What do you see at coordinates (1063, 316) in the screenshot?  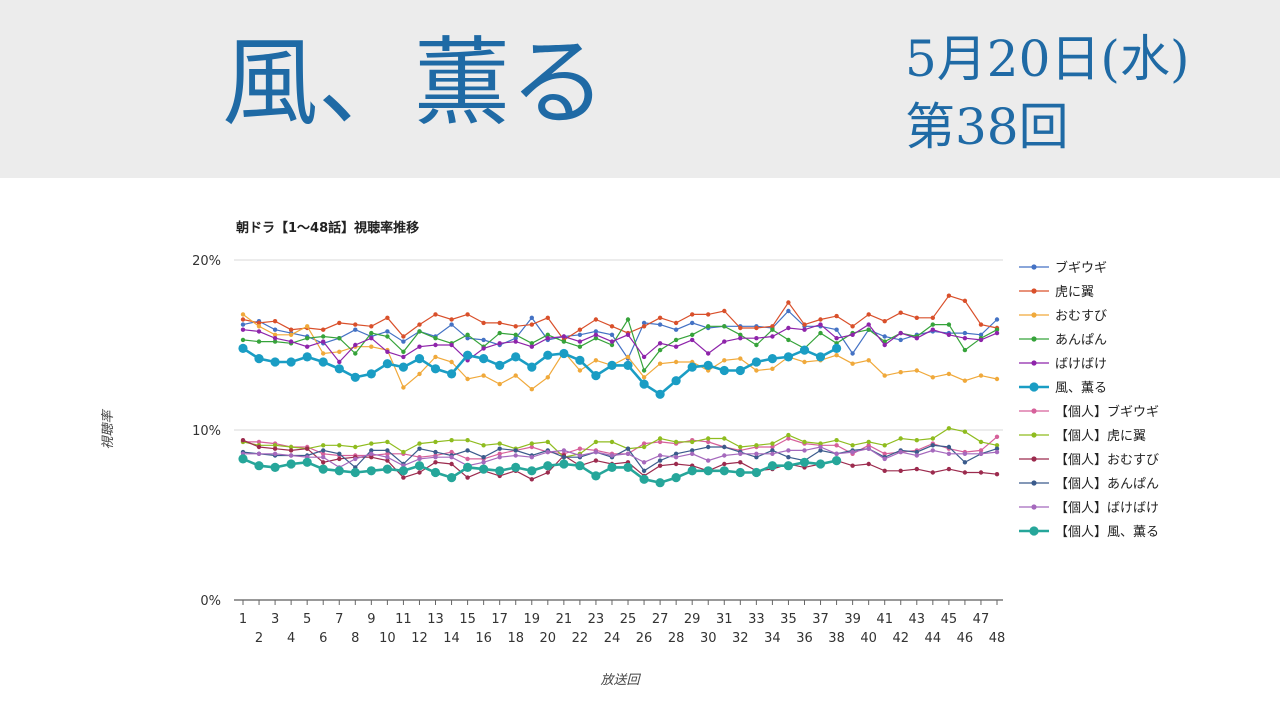 I see `legend-item: おむすび` at bounding box center [1063, 316].